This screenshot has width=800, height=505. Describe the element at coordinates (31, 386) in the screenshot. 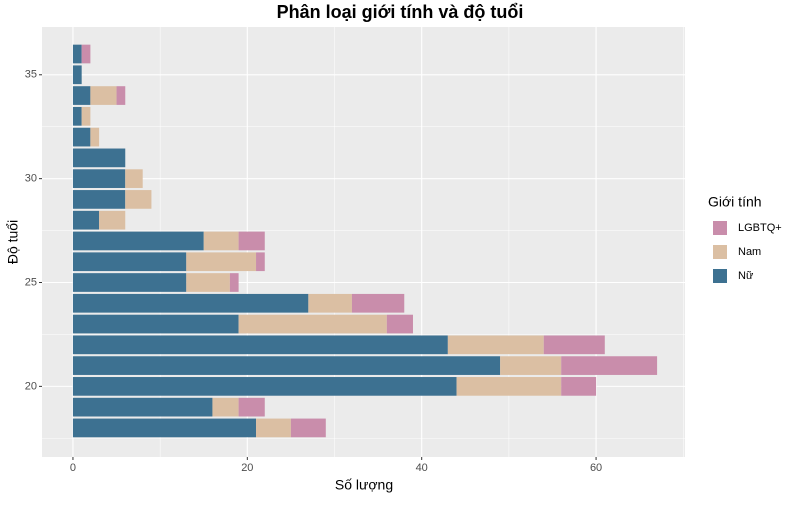

I see `y-tick-label: 20` at that location.